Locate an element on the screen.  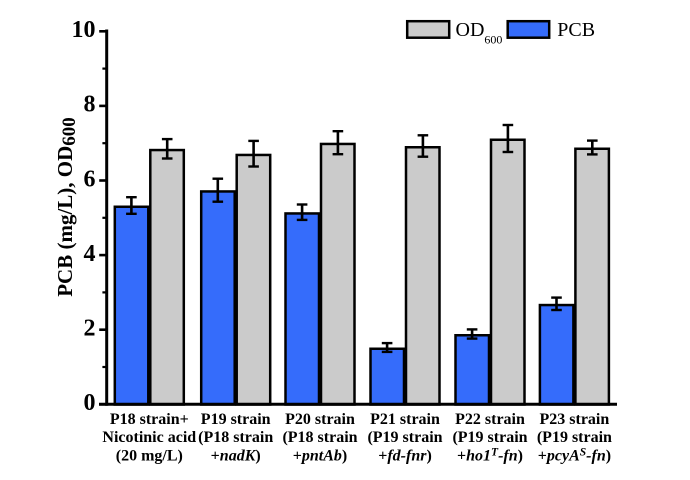
svg-text: P20 strain is located at coordinates (320, 419).